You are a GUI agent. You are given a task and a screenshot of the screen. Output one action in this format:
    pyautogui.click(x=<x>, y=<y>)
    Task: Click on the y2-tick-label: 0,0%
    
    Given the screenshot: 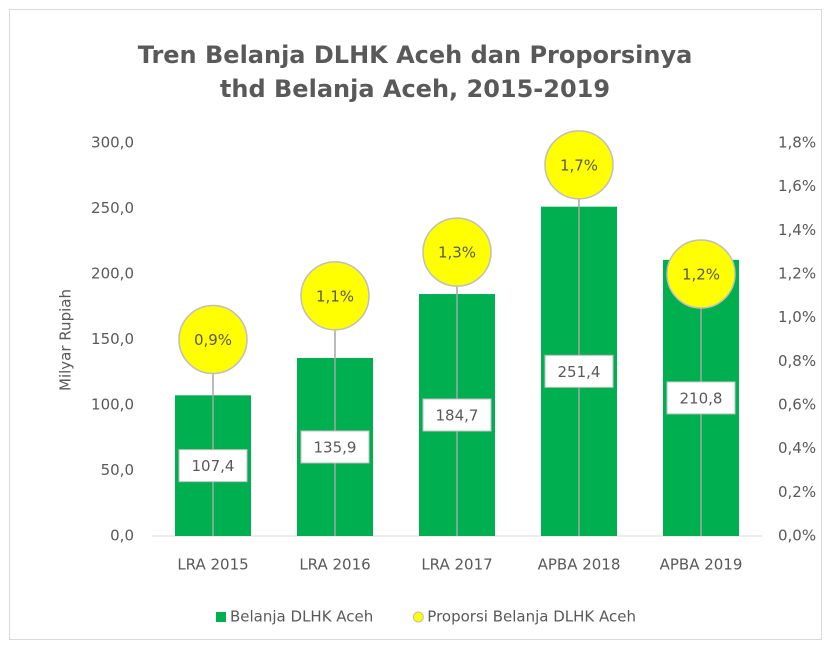 What is the action you would take?
    pyautogui.click(x=797, y=536)
    